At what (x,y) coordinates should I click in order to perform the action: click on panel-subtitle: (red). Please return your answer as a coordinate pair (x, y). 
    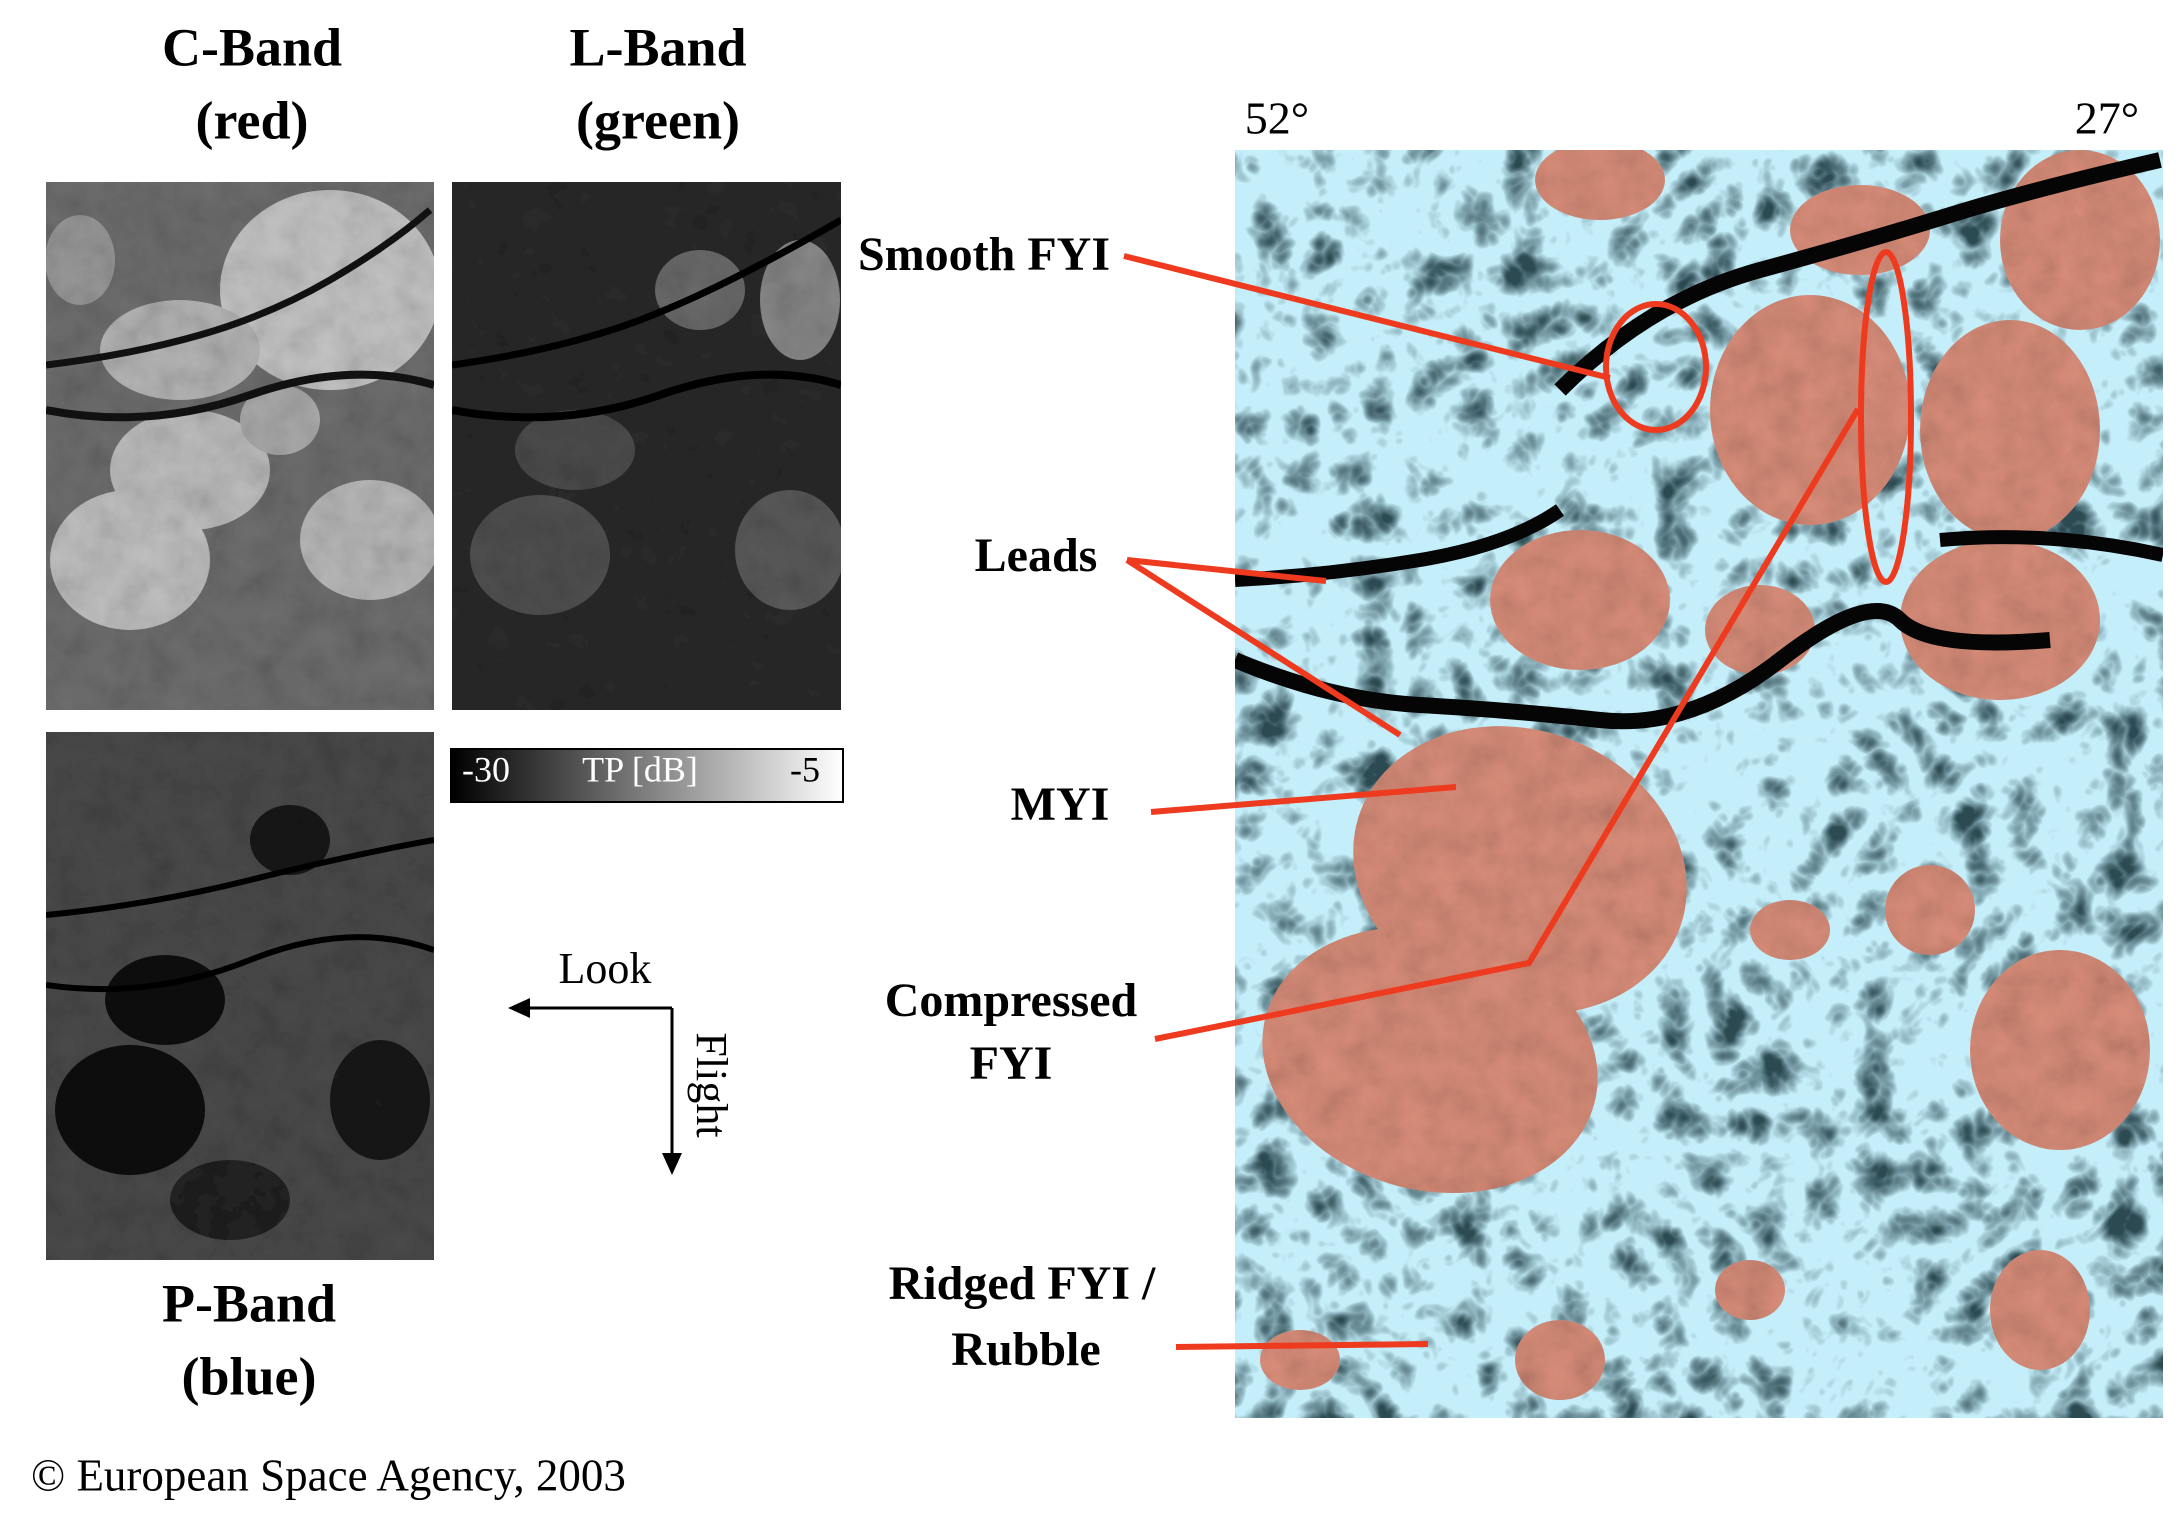
    Looking at the image, I should click on (252, 120).